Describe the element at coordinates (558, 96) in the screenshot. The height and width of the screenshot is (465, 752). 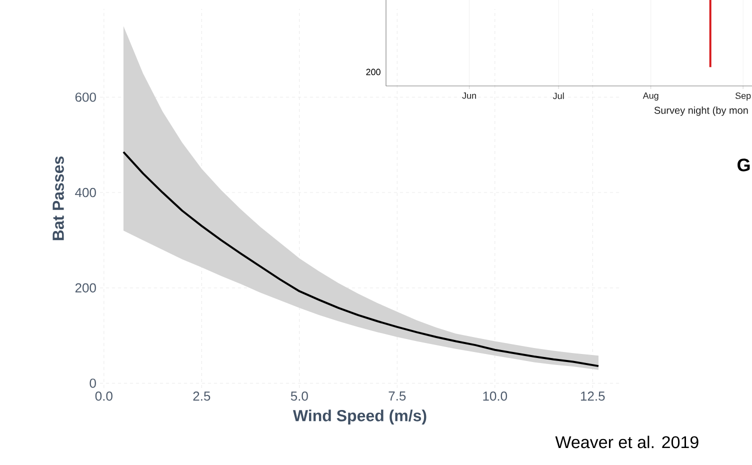
I see `x-tick-label: Jul` at that location.